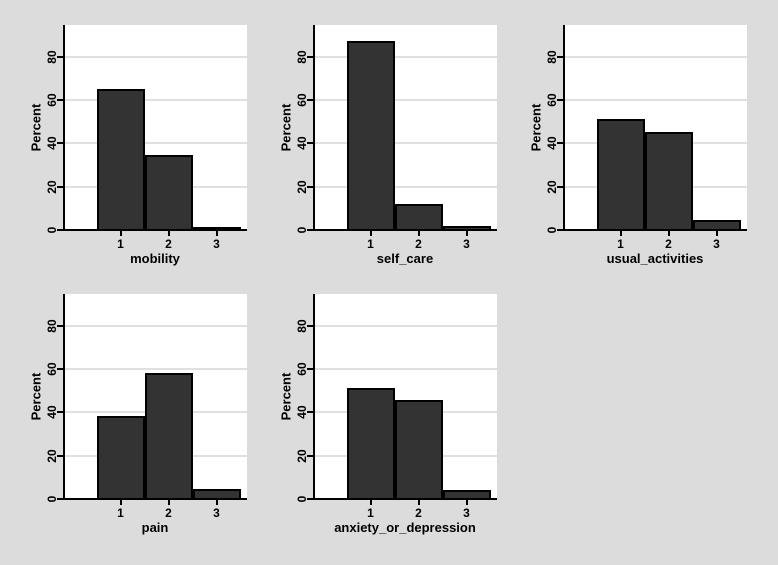 This screenshot has width=778, height=565. I want to click on x-axis-title: self_care, so click(405, 258).